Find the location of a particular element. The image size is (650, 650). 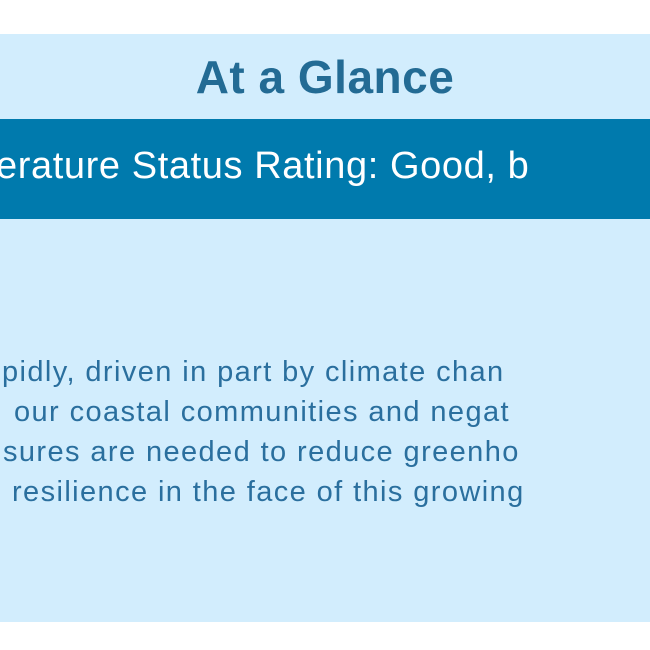

body-text-line: sures are needed to reduce greenho is located at coordinates (261, 452).